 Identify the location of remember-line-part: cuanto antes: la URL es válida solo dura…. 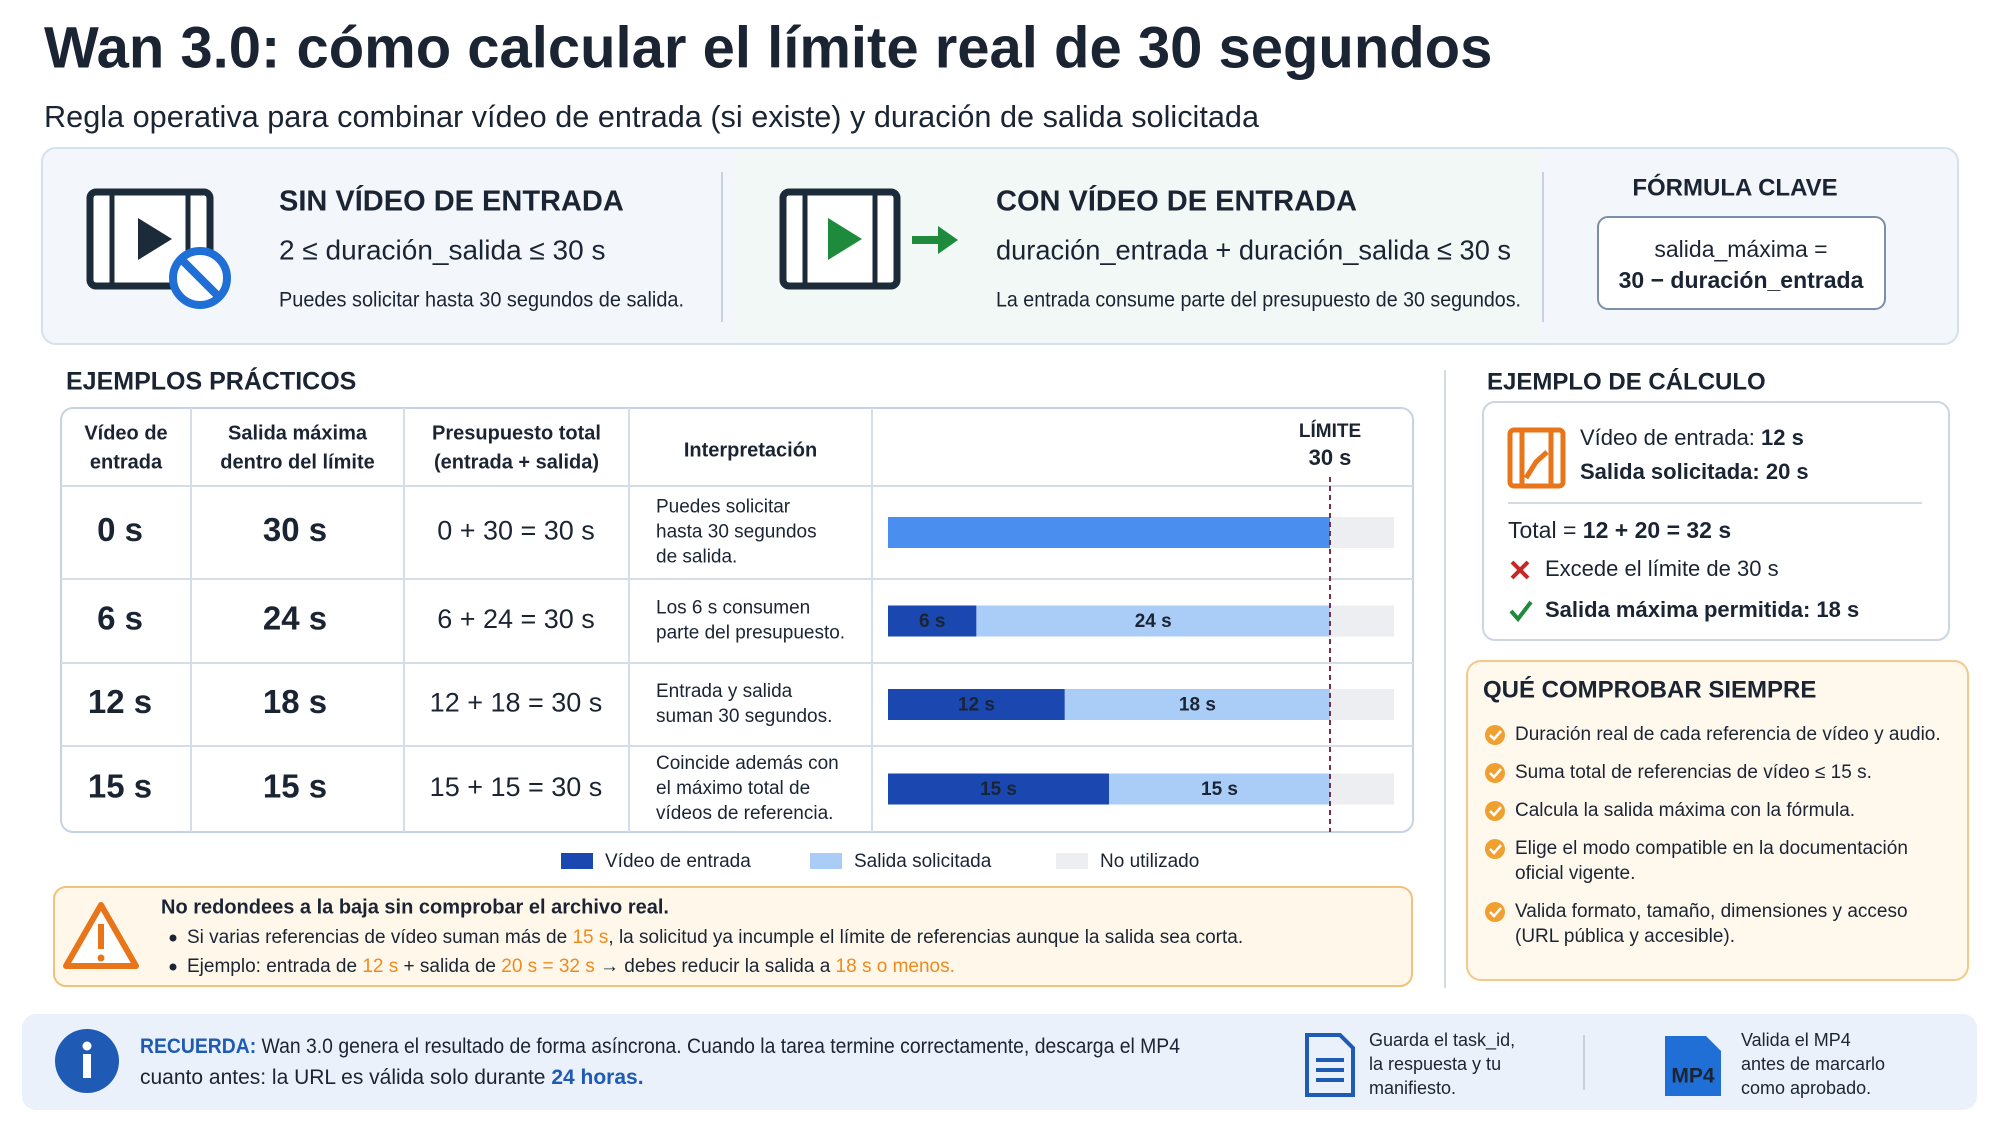
(345, 1077).